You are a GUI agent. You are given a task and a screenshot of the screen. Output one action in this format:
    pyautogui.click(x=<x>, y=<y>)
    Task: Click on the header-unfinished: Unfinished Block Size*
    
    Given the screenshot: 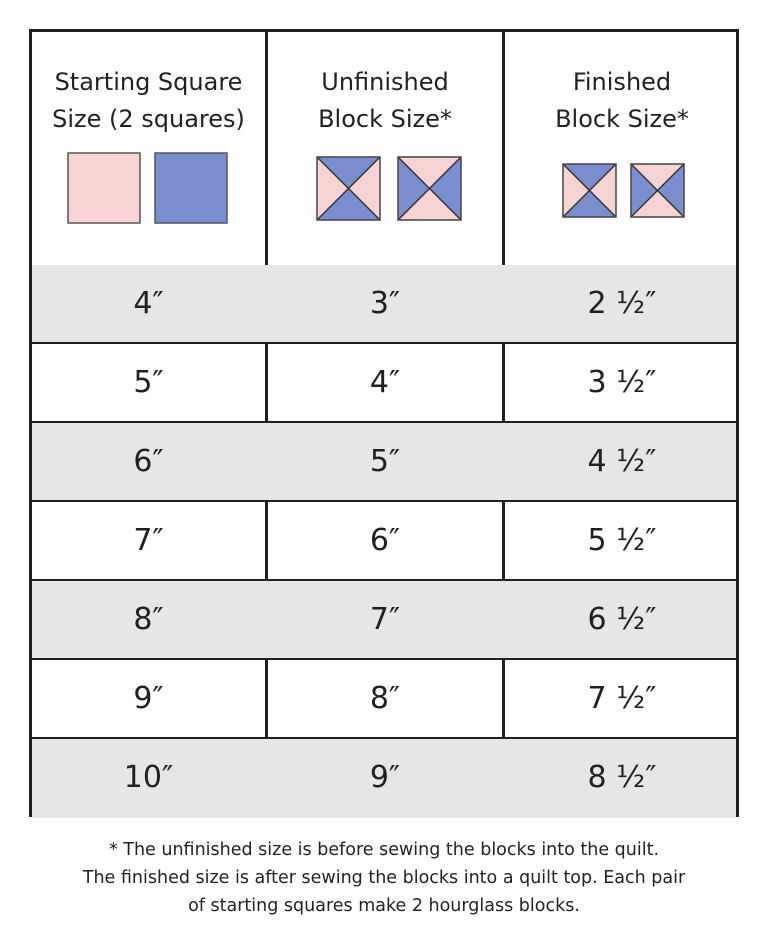 What is the action you would take?
    pyautogui.click(x=385, y=148)
    